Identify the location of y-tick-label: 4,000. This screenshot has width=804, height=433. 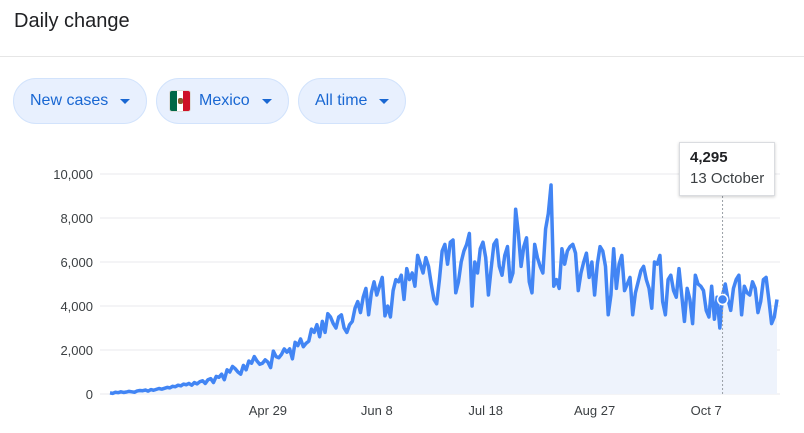
(76, 306).